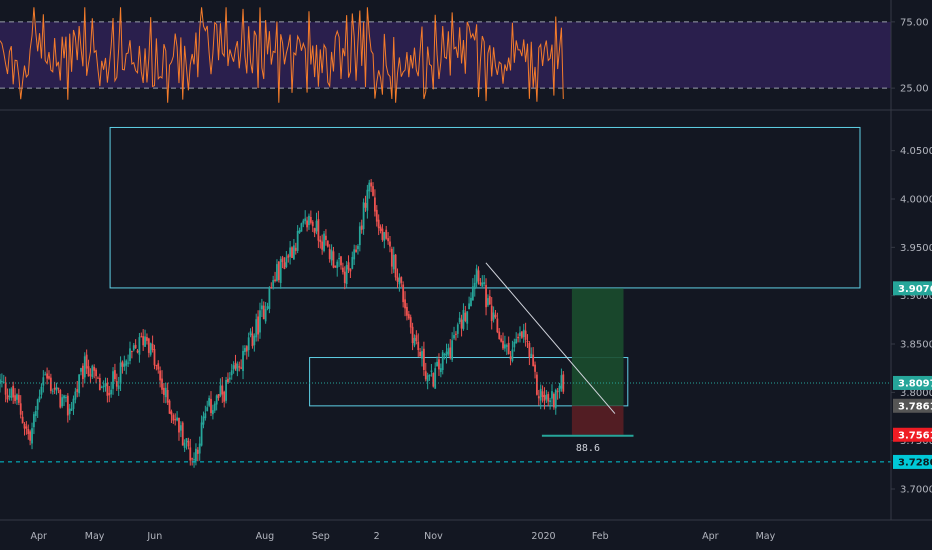  What do you see at coordinates (445, 55) in the screenshot?
I see `rsi-band` at bounding box center [445, 55].